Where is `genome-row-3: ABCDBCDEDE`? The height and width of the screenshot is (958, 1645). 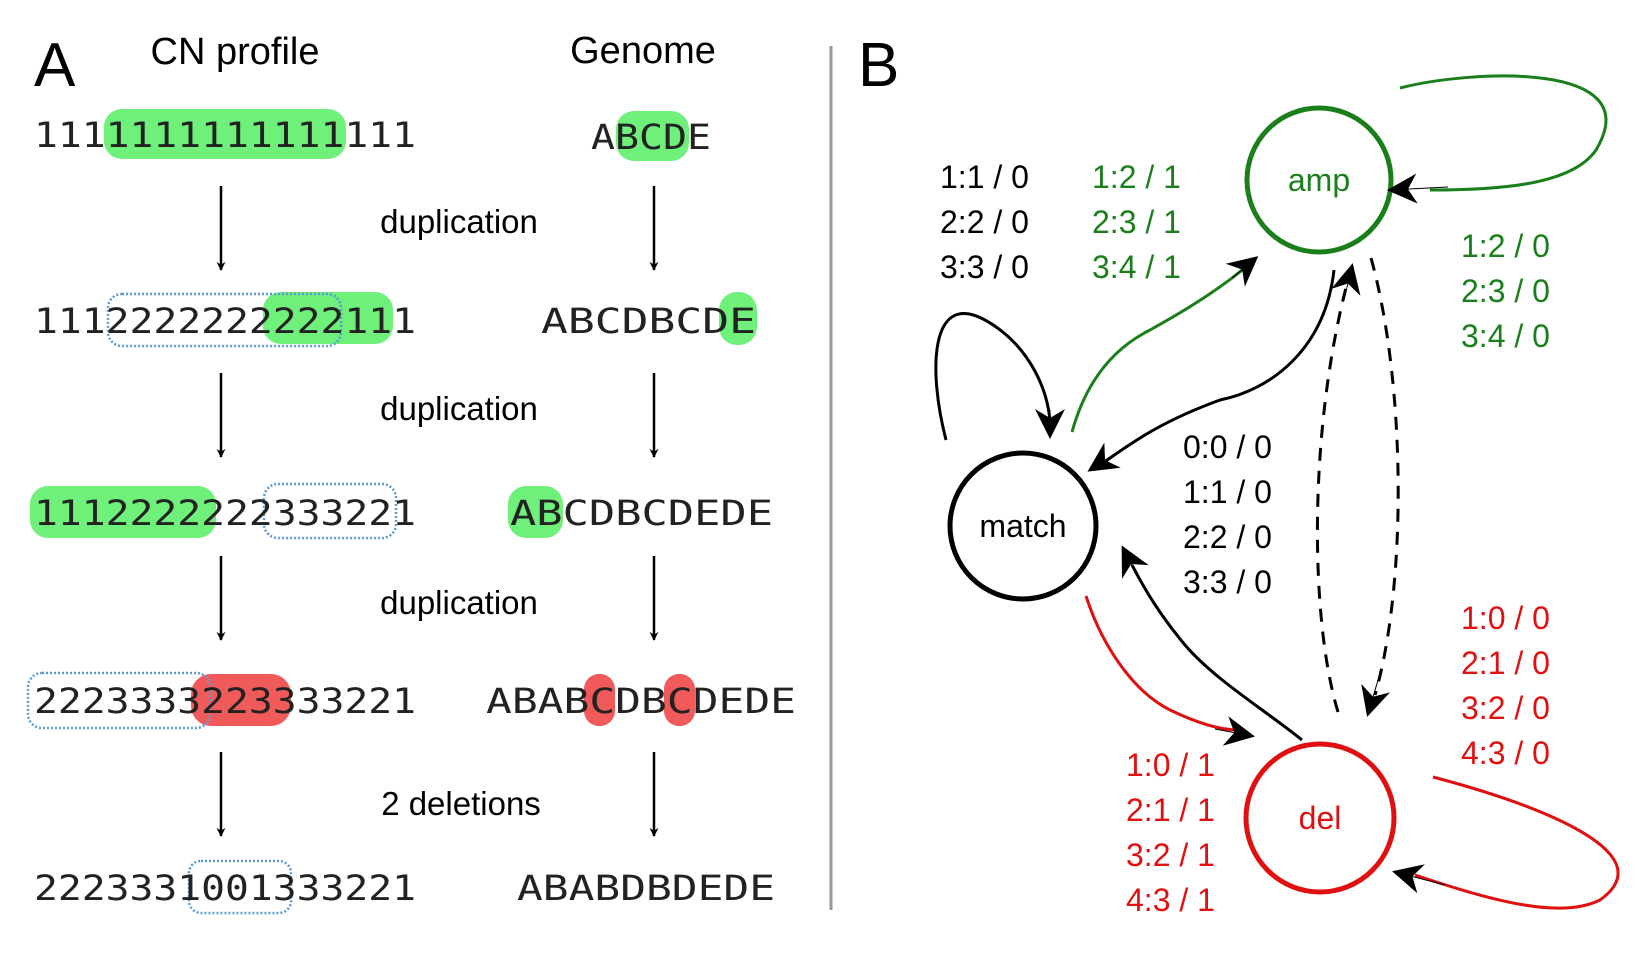
genome-row-3: ABCDBCDEDE is located at coordinates (641, 514).